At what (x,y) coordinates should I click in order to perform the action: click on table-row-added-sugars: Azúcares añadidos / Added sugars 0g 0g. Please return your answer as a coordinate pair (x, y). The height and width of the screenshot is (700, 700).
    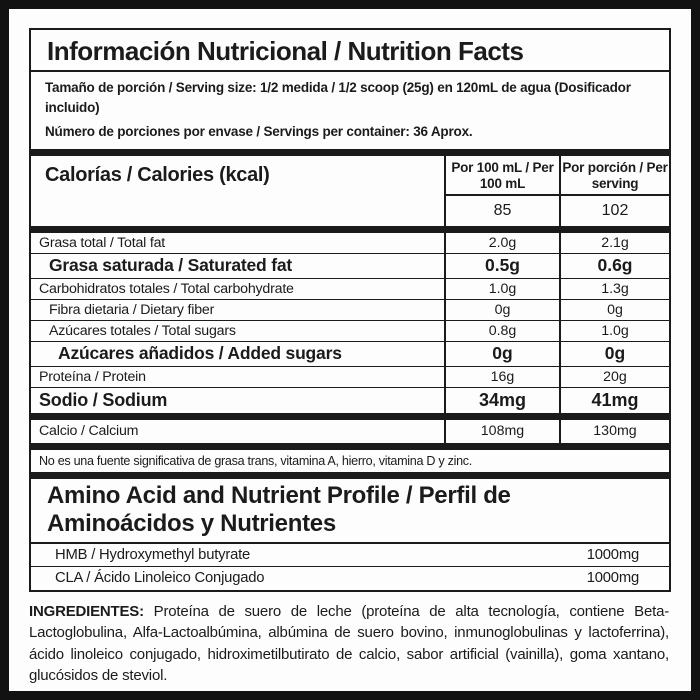
    Looking at the image, I should click on (350, 354).